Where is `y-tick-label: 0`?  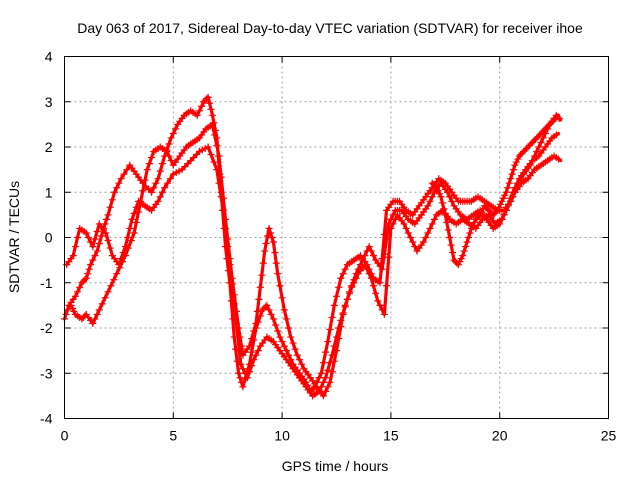 y-tick-label: 0 is located at coordinates (49, 238).